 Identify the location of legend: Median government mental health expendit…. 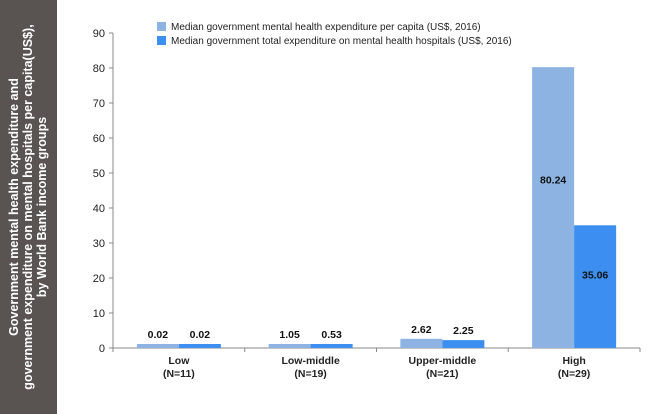
(334, 34).